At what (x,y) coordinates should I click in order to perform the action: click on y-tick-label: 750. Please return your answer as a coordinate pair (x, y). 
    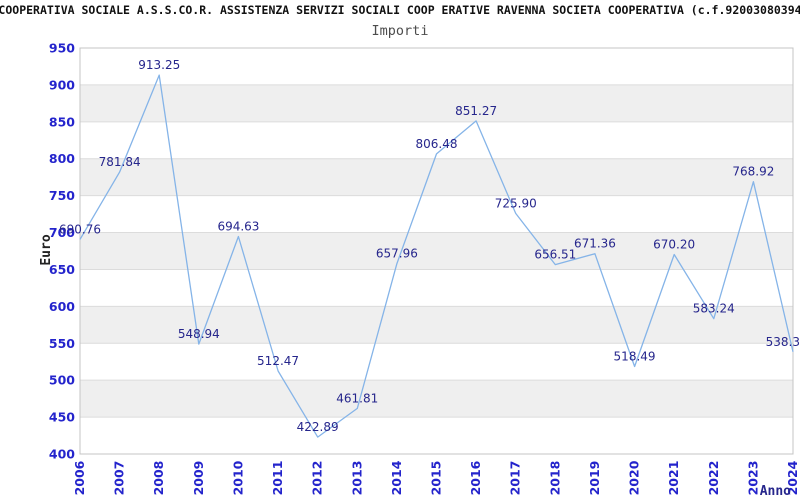
    Looking at the image, I should click on (62, 195).